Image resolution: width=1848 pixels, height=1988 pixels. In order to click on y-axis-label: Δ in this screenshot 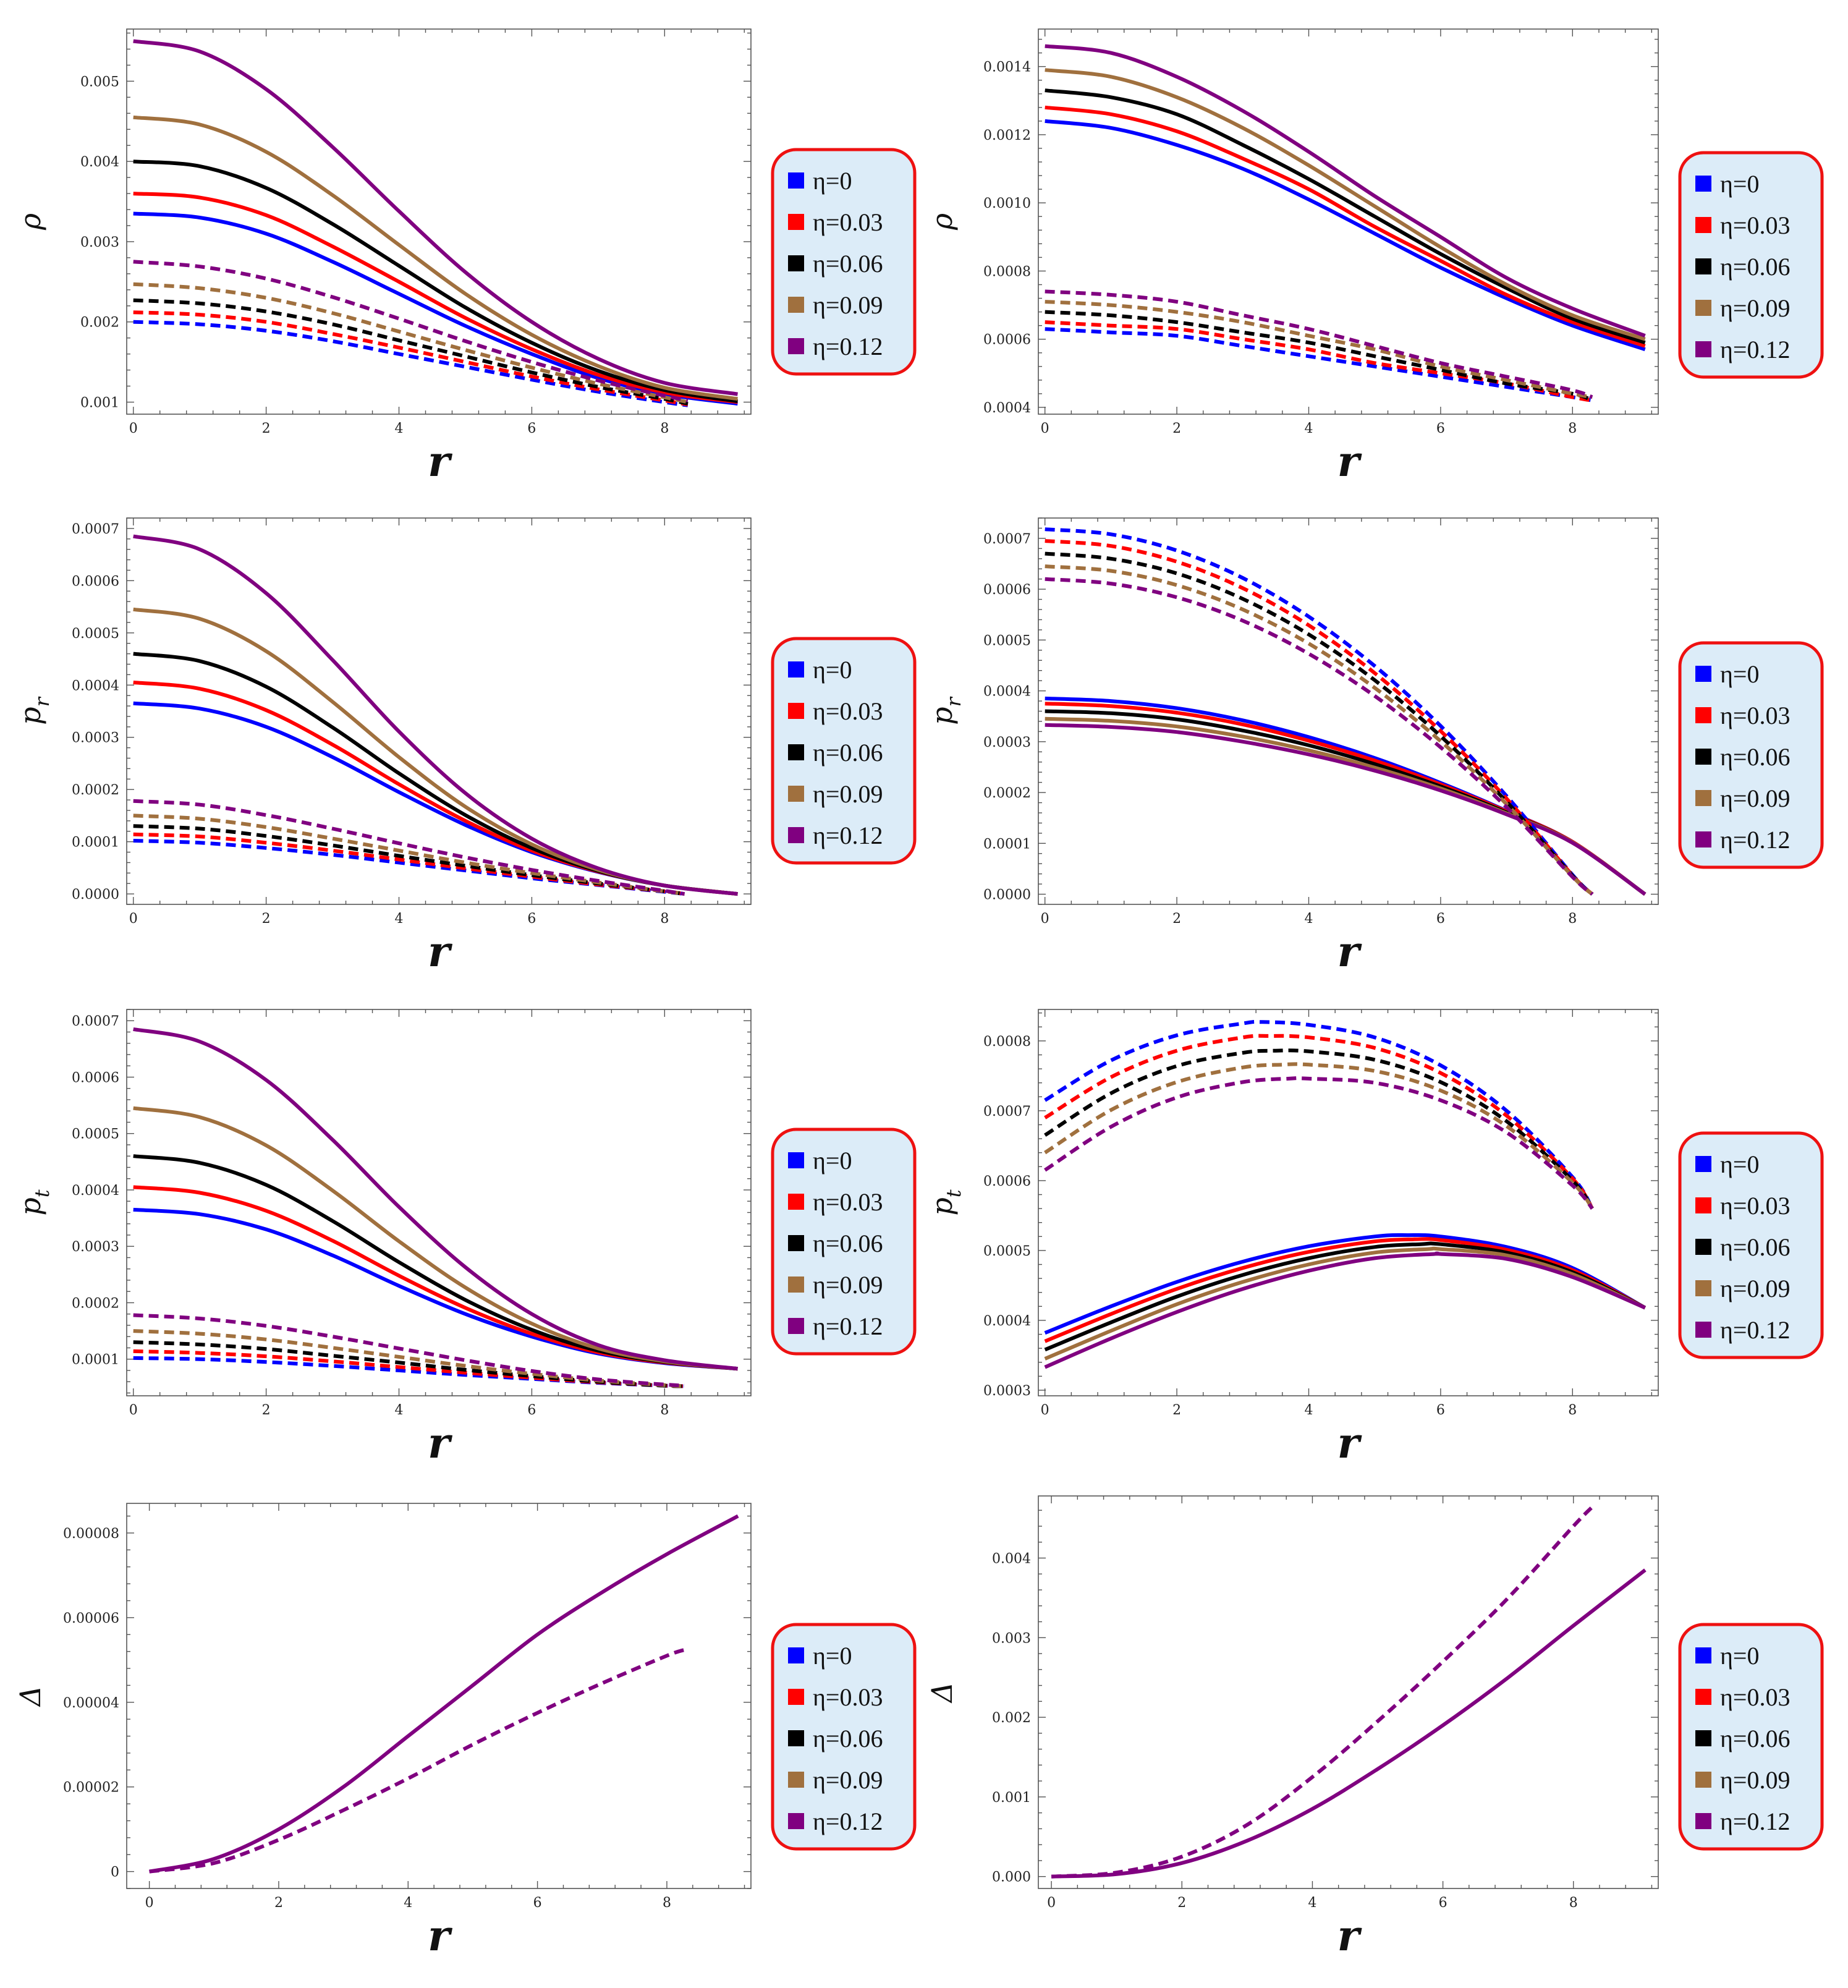, I will do `click(31, 1696)`.